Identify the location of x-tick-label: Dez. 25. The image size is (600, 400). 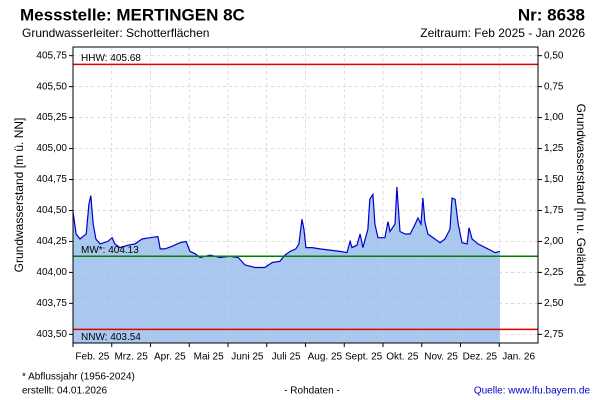
(480, 357).